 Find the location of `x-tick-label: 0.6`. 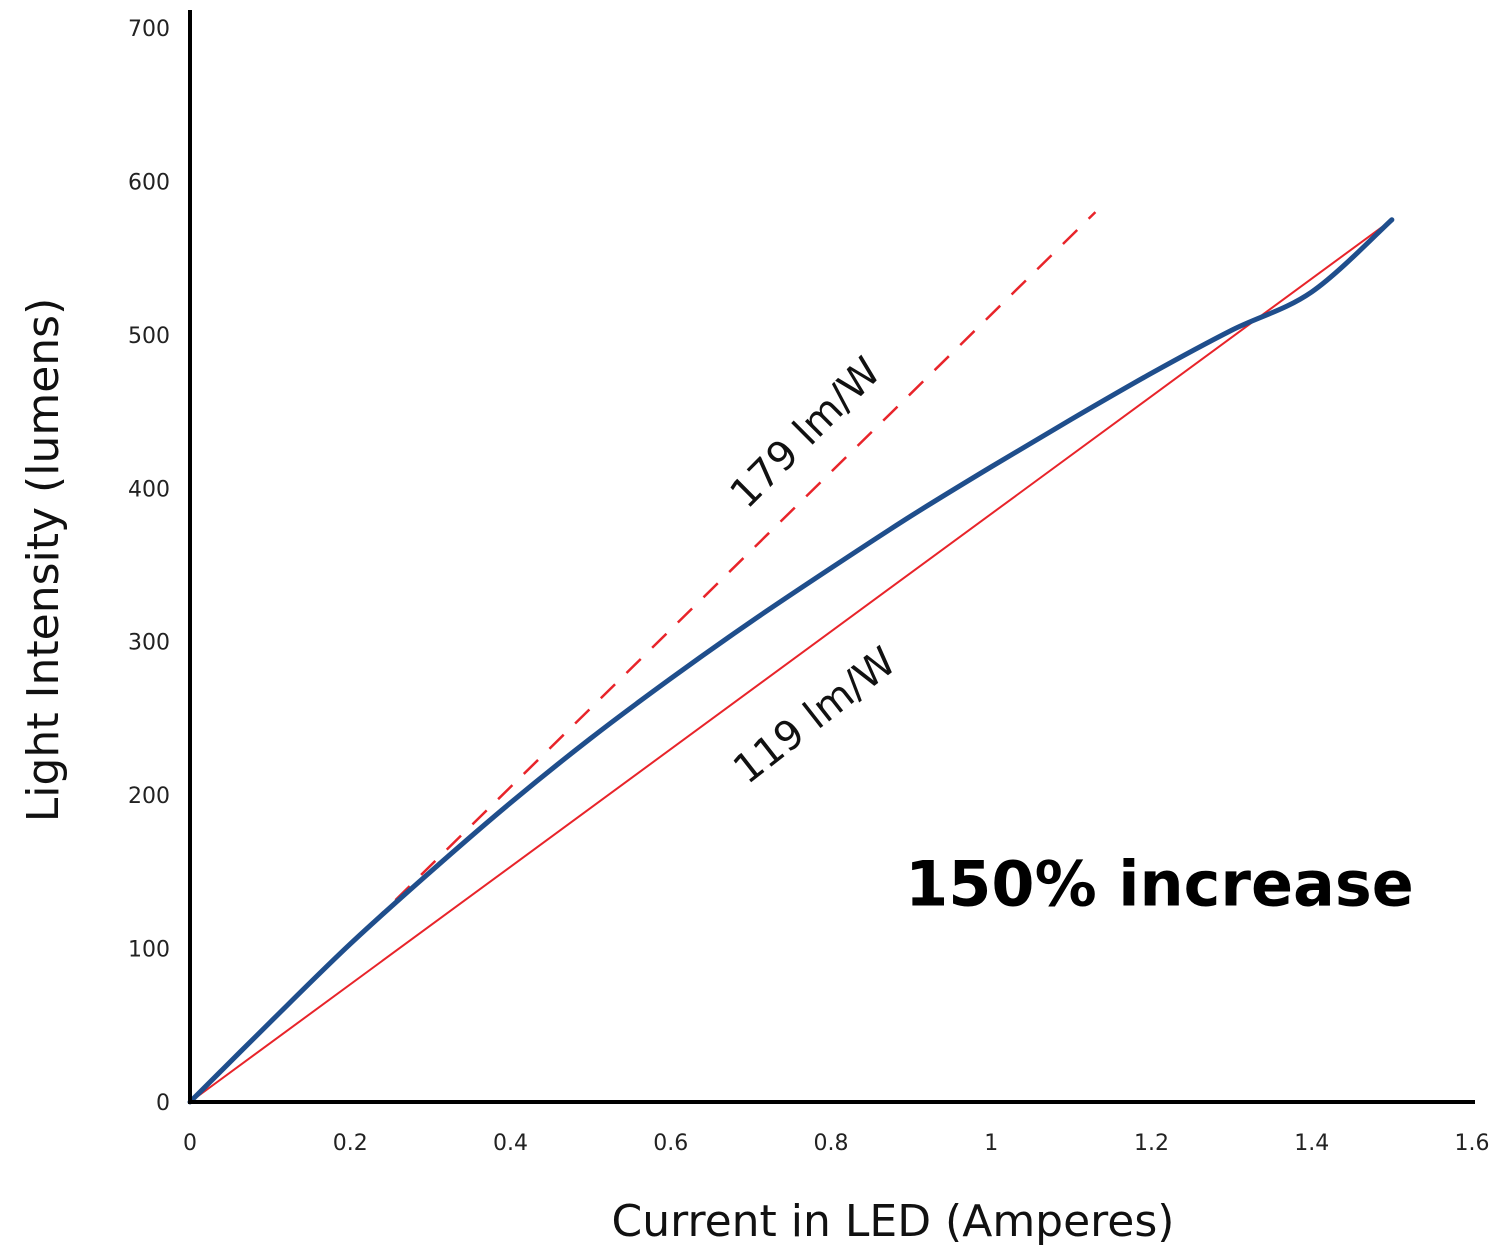

x-tick-label: 0.6 is located at coordinates (670, 1143).